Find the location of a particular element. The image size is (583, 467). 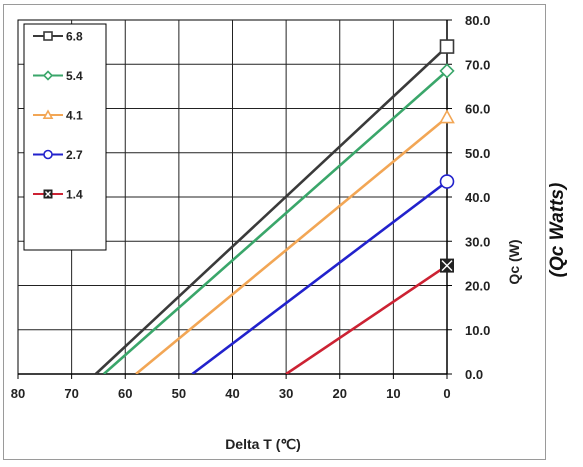

side-axis-label: (Qc Watts) is located at coordinates (557, 230).